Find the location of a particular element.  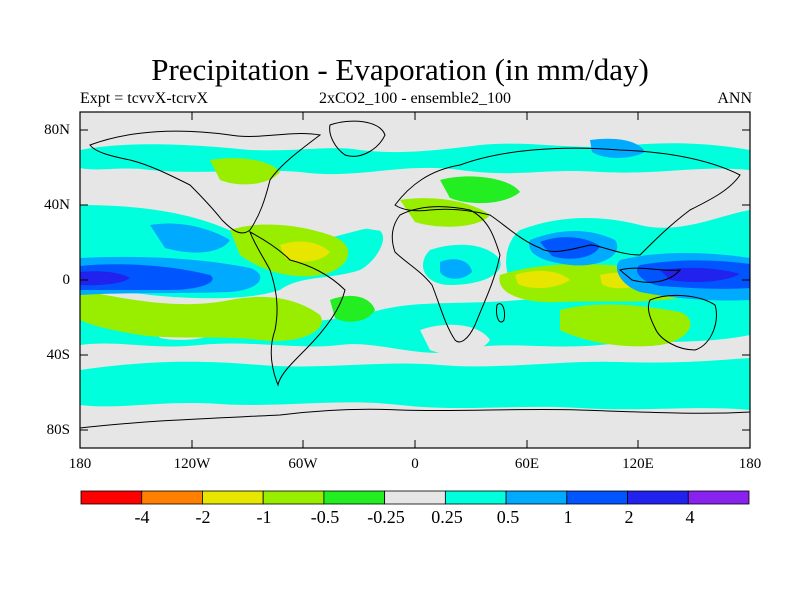

colorbar-label: 0.25 is located at coordinates (447, 517).